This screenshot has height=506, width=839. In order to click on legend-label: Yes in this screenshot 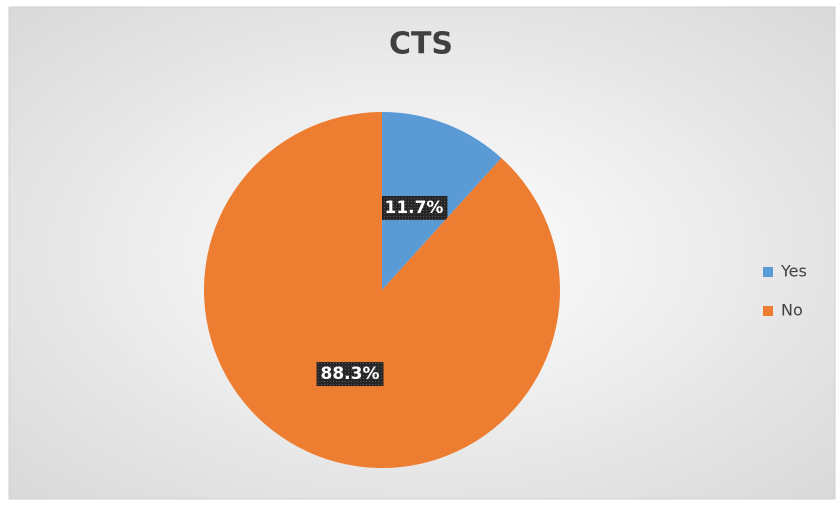, I will do `click(793, 271)`.